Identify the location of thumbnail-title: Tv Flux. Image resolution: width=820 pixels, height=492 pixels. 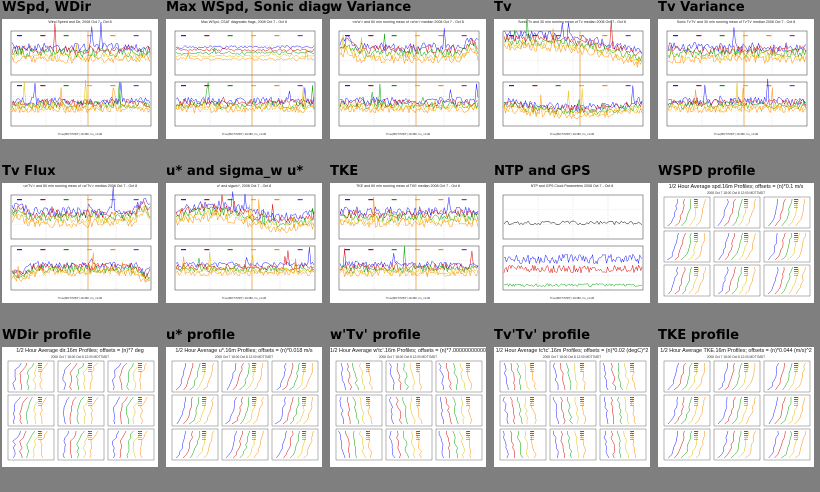
(29, 171).